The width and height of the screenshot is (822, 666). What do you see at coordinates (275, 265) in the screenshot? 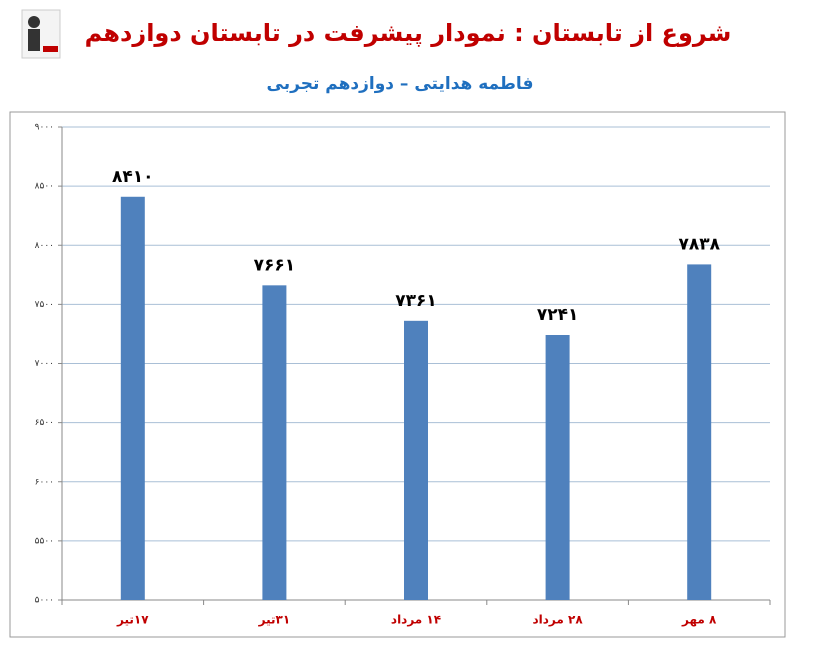
I see `data-label: ۷۶۶۱` at bounding box center [275, 265].